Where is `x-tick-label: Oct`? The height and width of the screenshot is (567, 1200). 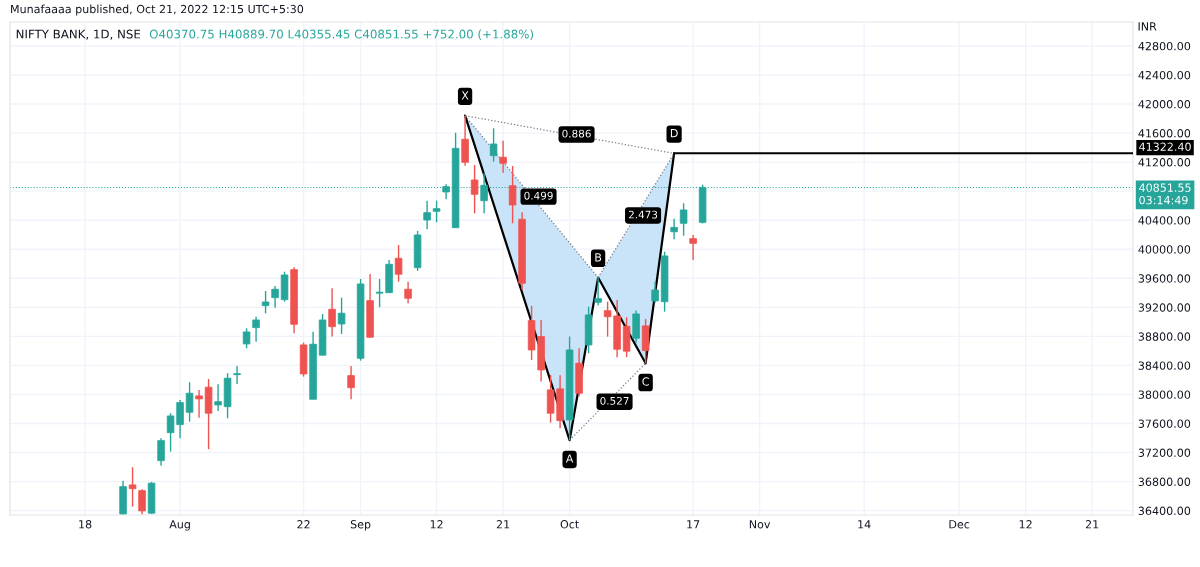 x-tick-label: Oct is located at coordinates (569, 524).